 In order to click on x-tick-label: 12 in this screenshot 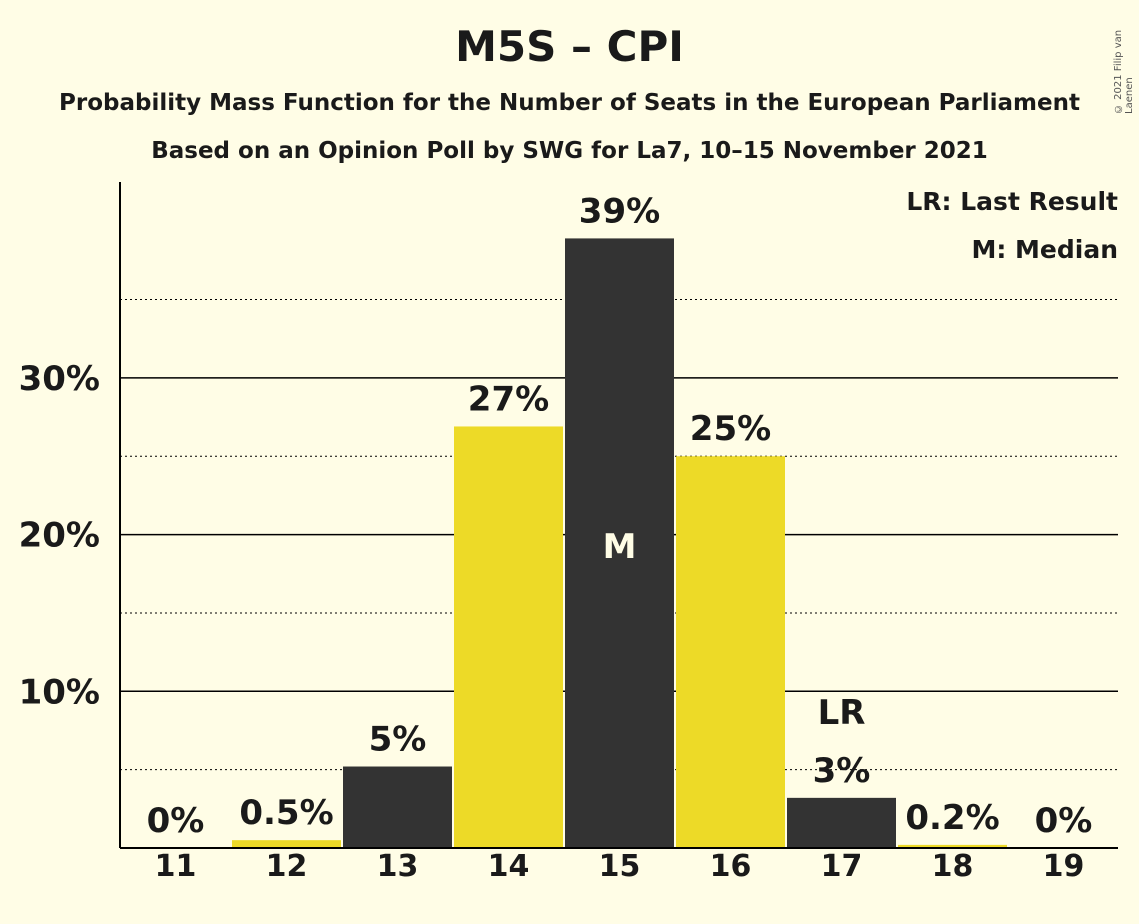, I will do `click(287, 866)`.